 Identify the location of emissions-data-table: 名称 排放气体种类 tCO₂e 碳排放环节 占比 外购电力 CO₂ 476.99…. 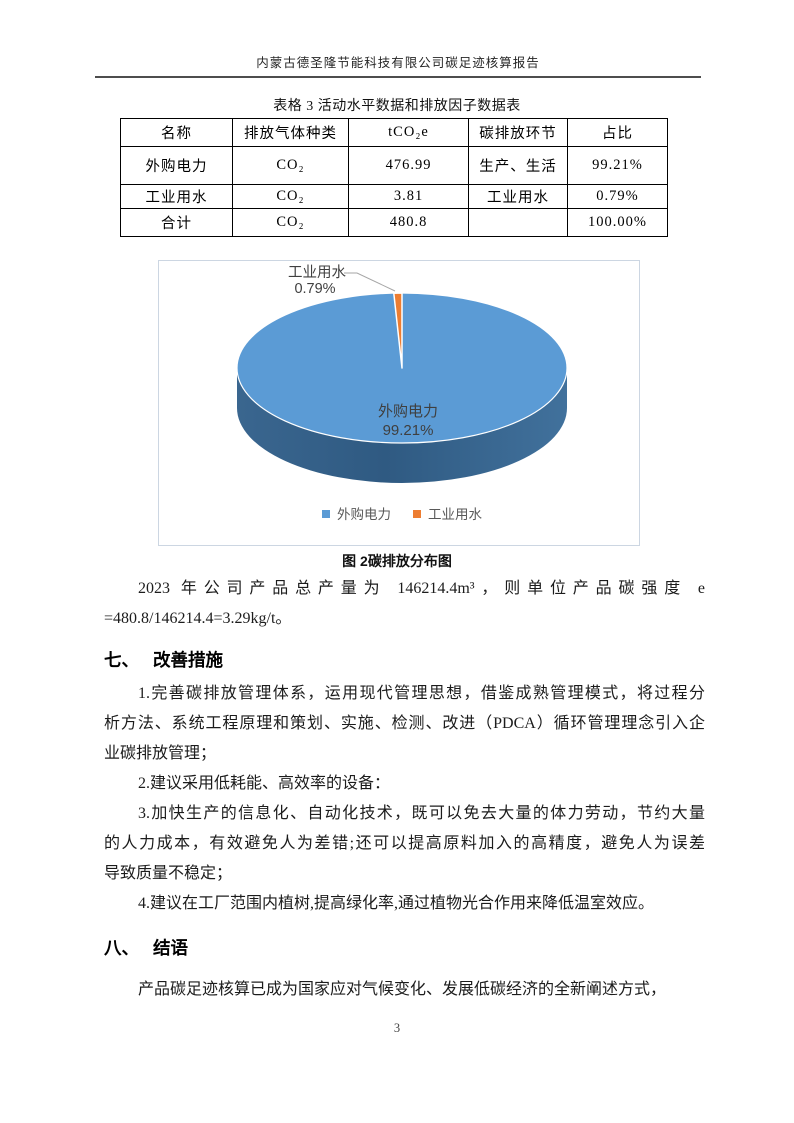
(394, 177).